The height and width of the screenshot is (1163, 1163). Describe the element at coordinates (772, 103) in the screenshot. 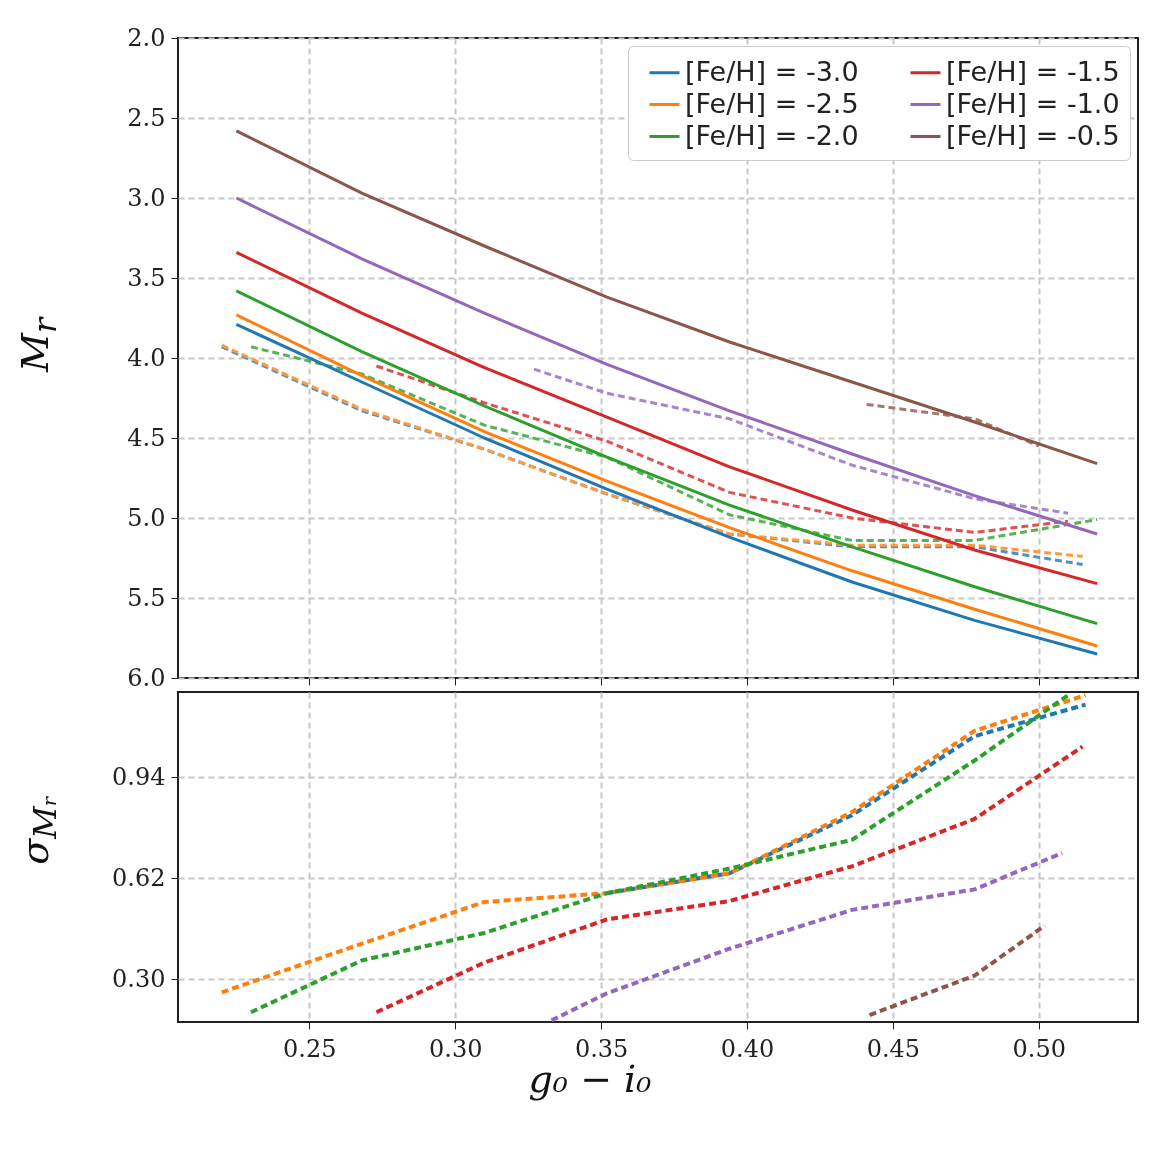

I see `legend-label: [Fe/H] = -2.5` at that location.